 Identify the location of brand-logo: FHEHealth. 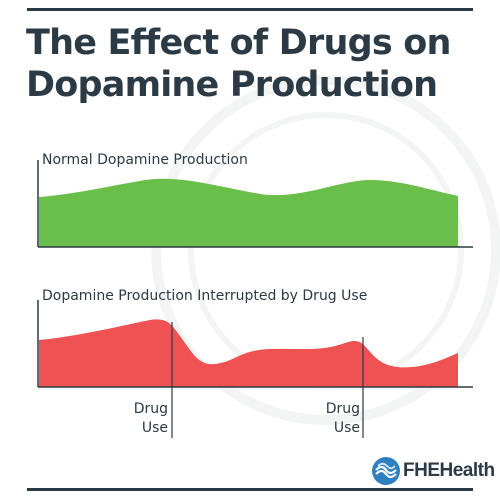
(433, 471).